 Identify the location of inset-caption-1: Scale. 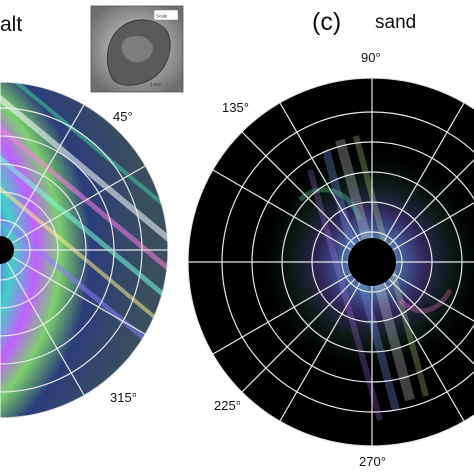
(162, 16).